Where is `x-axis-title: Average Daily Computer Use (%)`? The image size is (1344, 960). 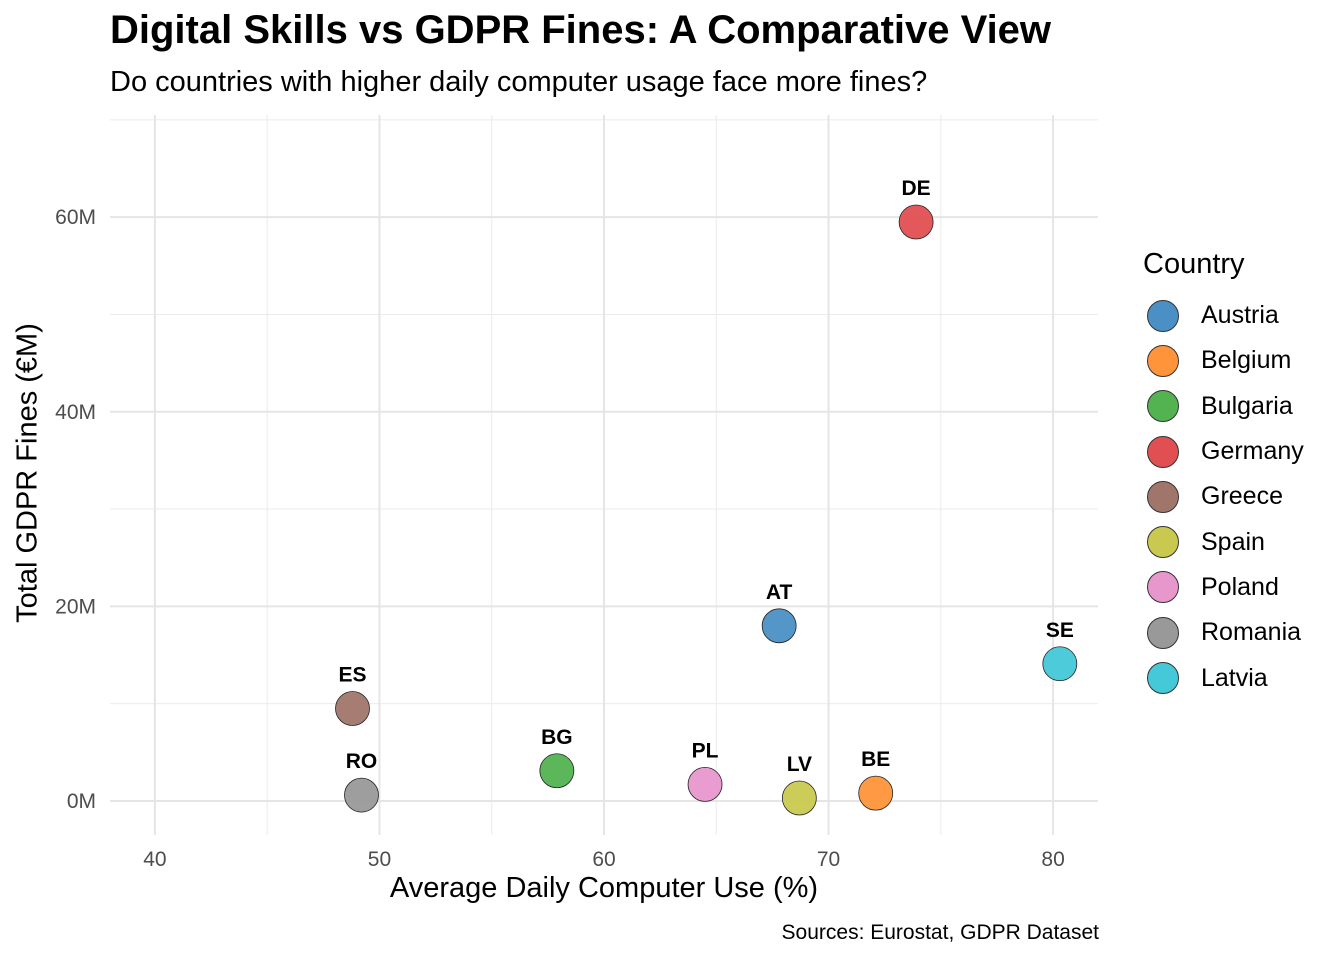 x-axis-title: Average Daily Computer Use (%) is located at coordinates (604, 888).